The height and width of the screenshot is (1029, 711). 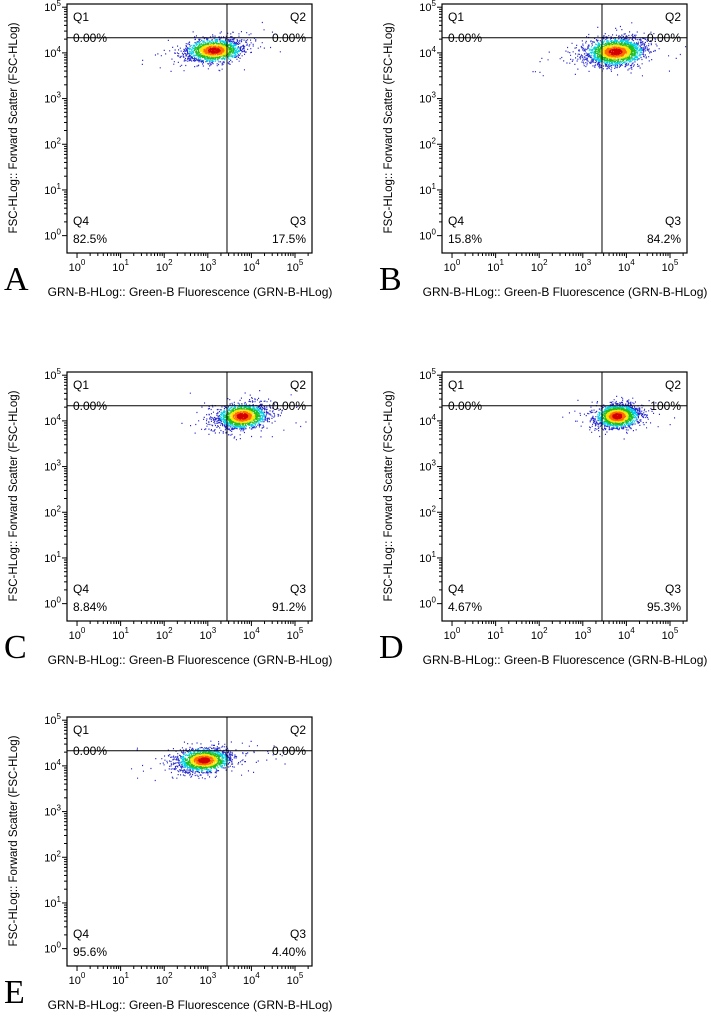 What do you see at coordinates (665, 406) in the screenshot?
I see `quadrant-percentage: 100%` at bounding box center [665, 406].